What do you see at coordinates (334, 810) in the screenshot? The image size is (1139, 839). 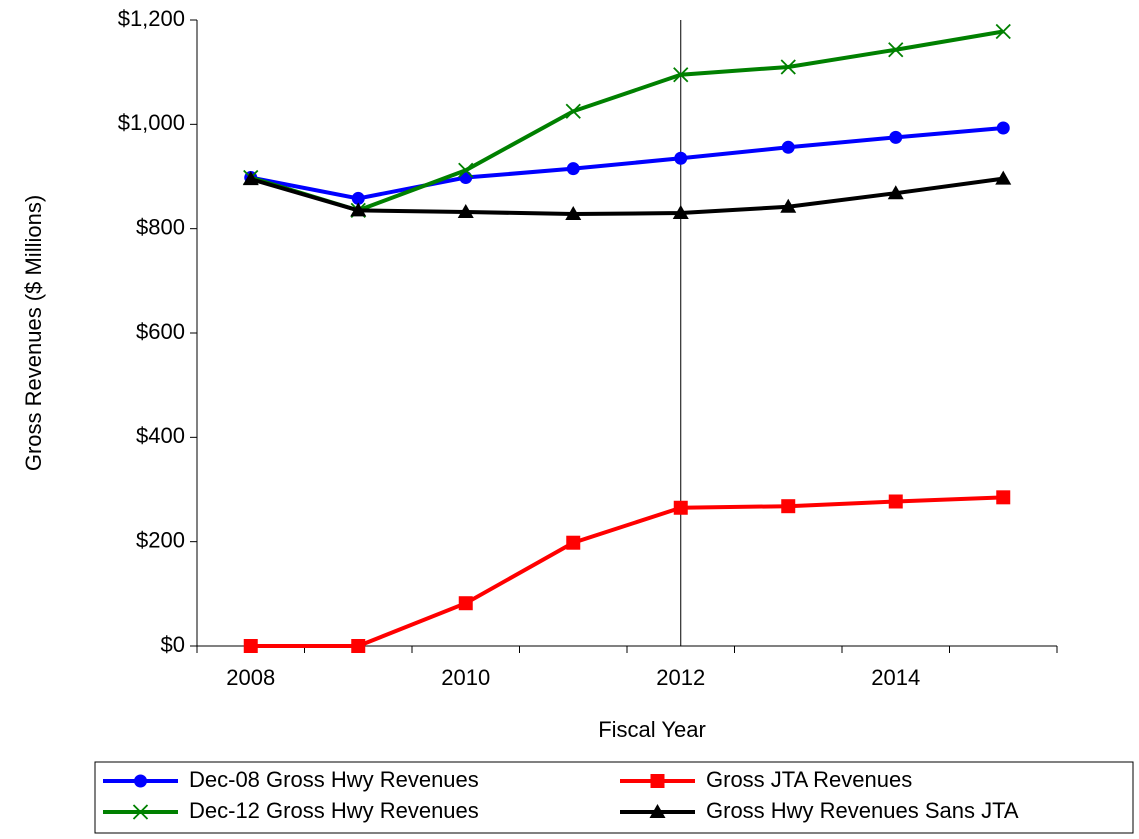 I see `legend-label: Dec-12 Gross Hwy Revenues` at bounding box center [334, 810].